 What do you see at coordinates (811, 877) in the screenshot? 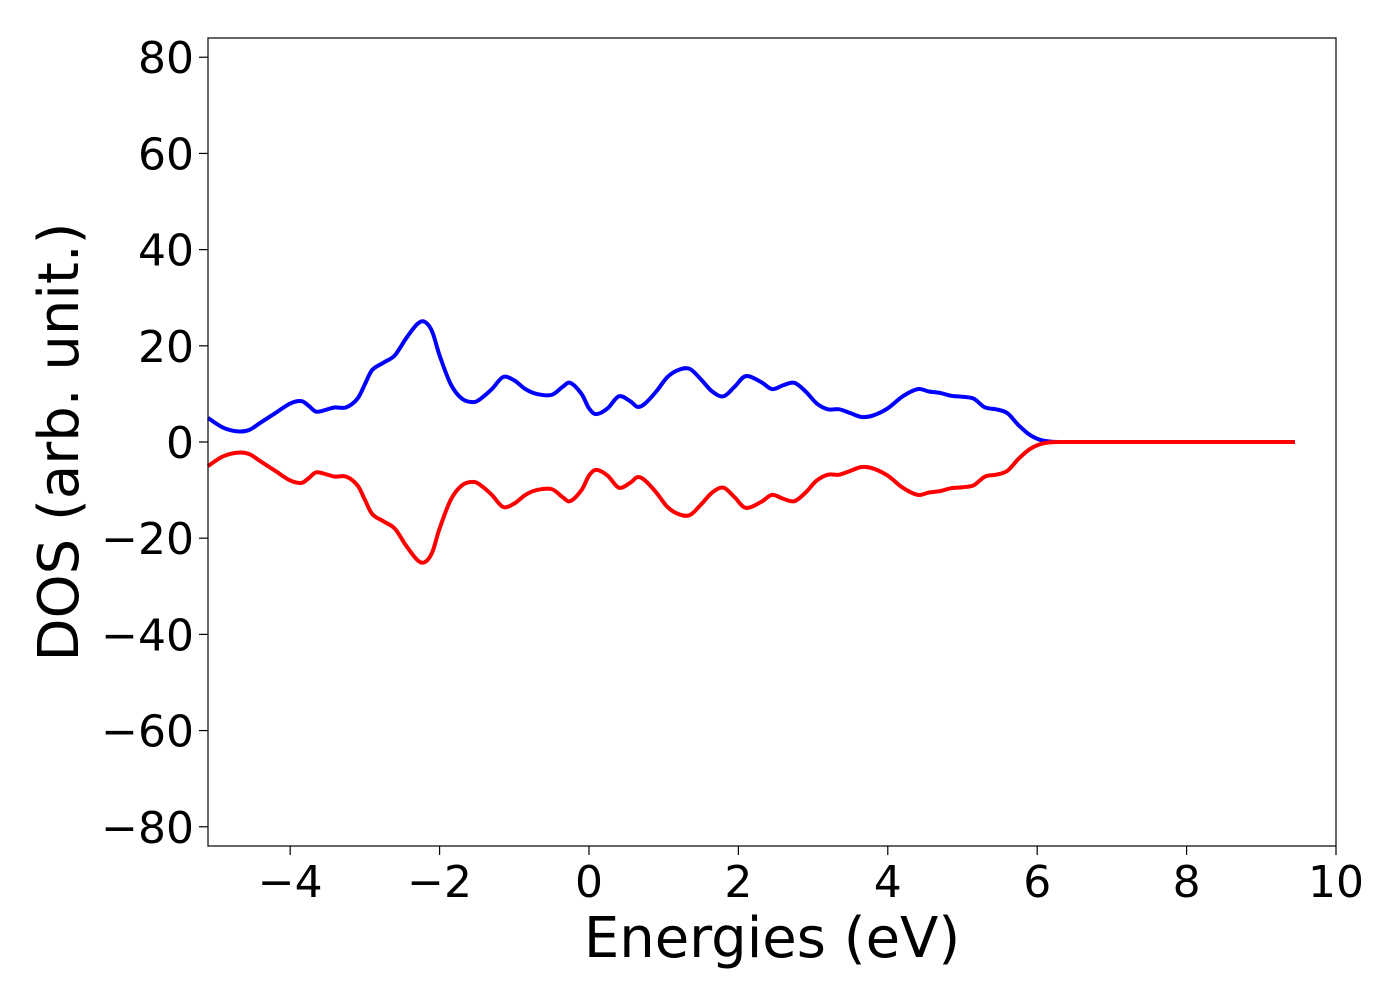
I see `x-axis-ticks: −4 −2 0 2 4 6 8 10` at bounding box center [811, 877].